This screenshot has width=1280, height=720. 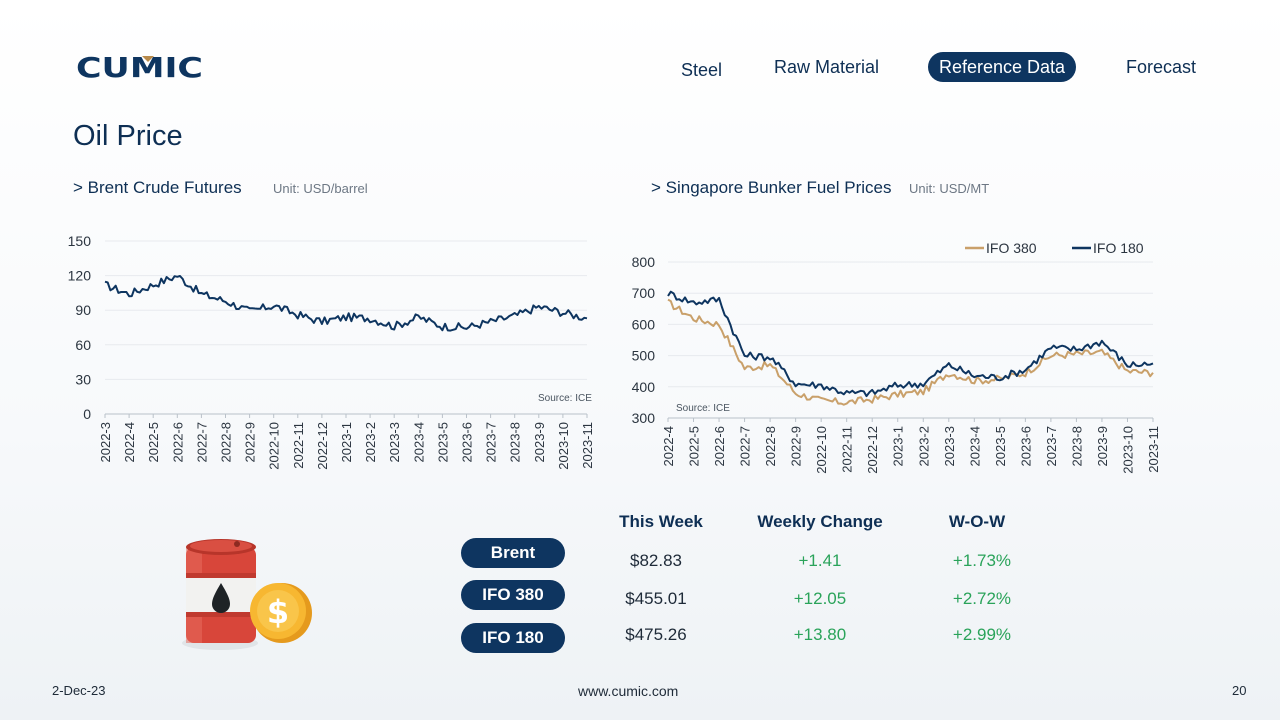 What do you see at coordinates (628, 691) in the screenshot?
I see `footer-website: www.cumic.com` at bounding box center [628, 691].